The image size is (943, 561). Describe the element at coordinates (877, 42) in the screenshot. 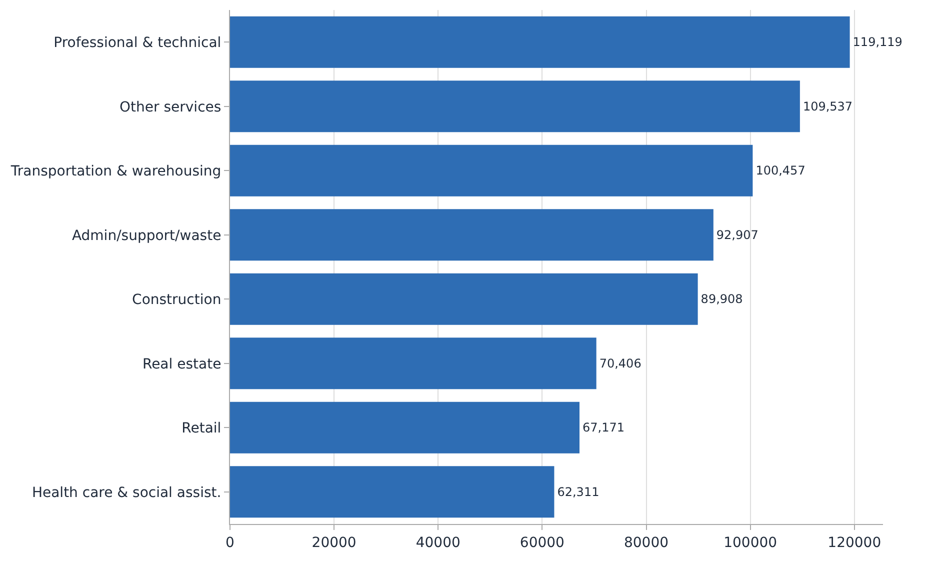

I see `data-label: 119,119` at that location.